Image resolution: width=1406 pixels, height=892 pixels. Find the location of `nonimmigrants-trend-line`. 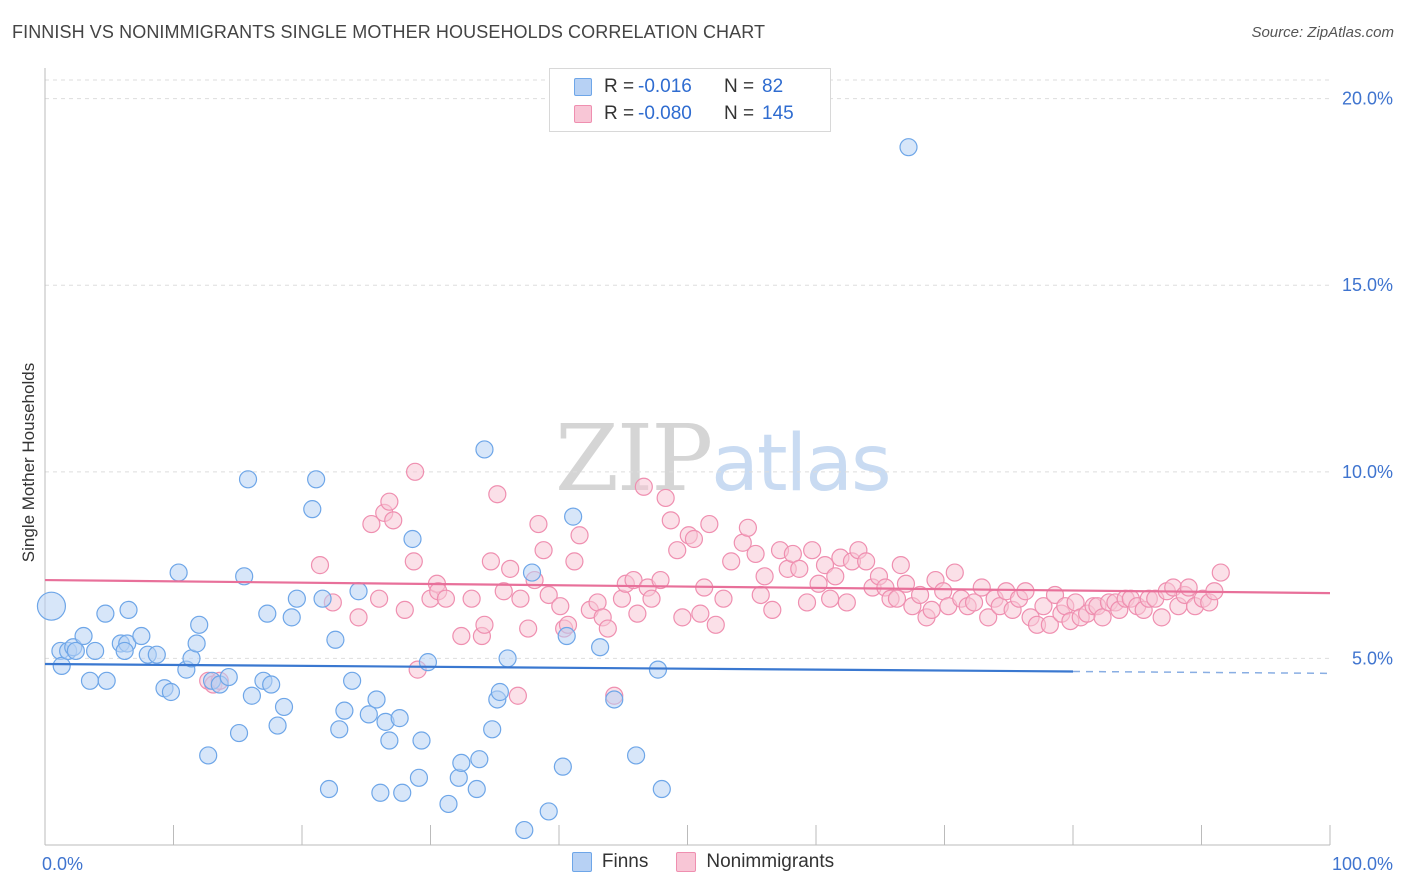

nonimmigrants-trend-line is located at coordinates (687, 586).